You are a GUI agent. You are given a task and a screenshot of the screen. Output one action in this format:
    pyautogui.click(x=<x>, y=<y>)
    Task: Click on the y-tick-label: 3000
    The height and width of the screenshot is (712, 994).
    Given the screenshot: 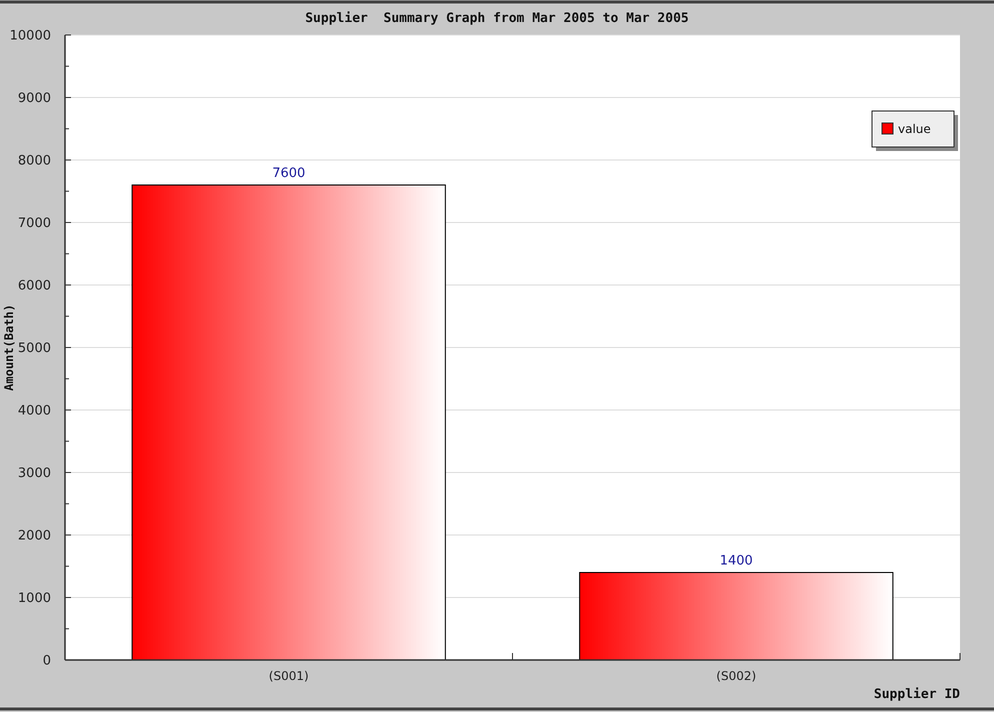 What is the action you would take?
    pyautogui.click(x=34, y=474)
    